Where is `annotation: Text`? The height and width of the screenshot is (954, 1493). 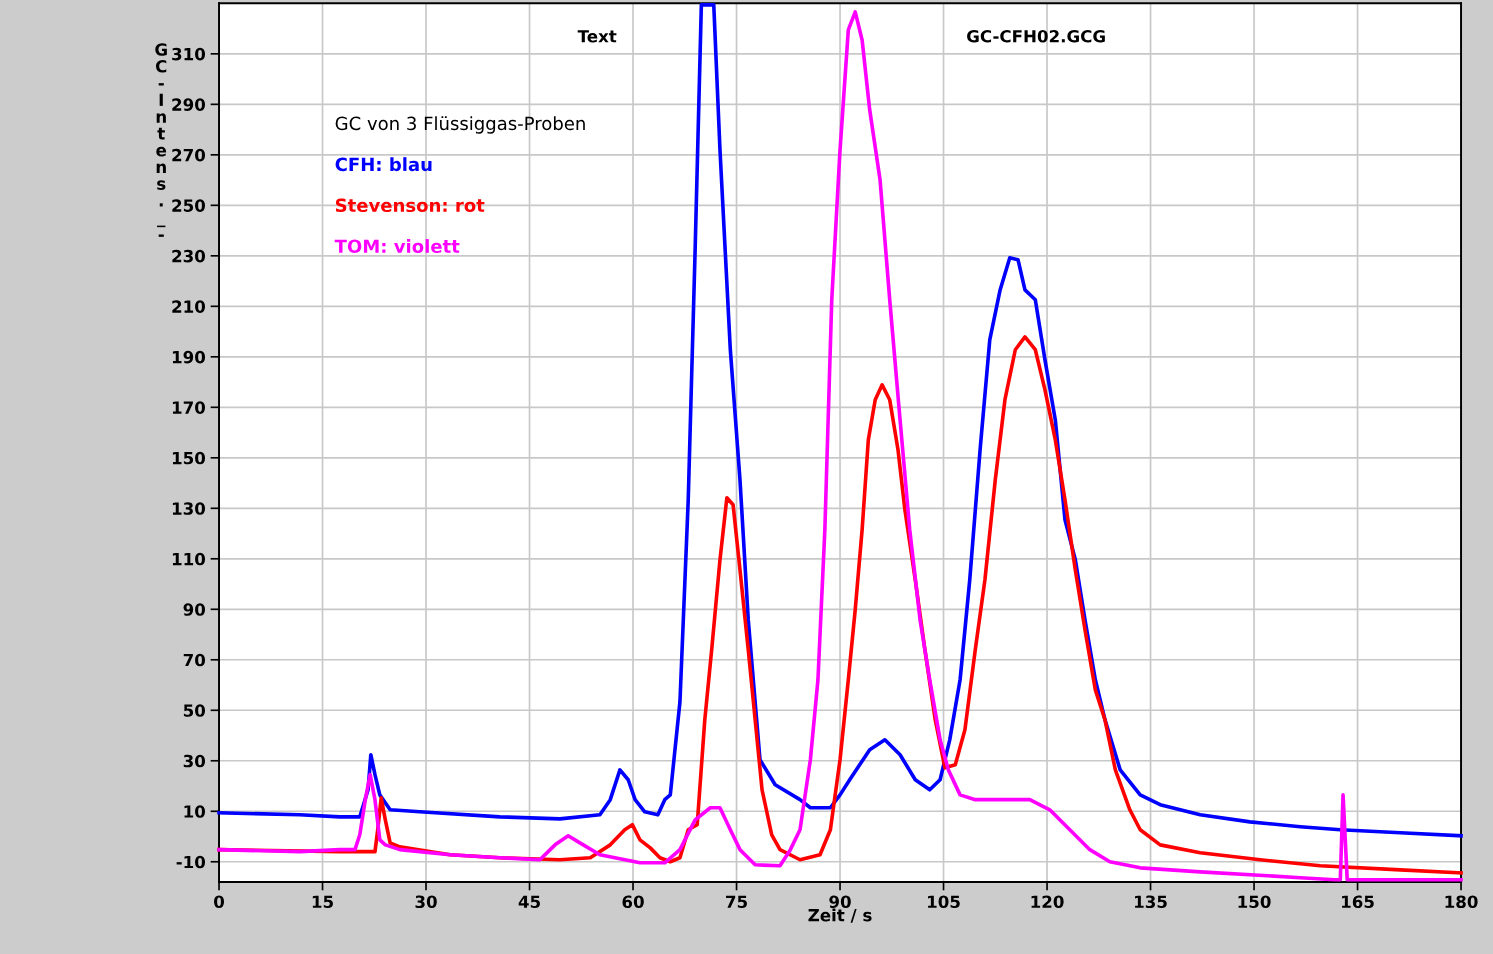 annotation: Text is located at coordinates (597, 36).